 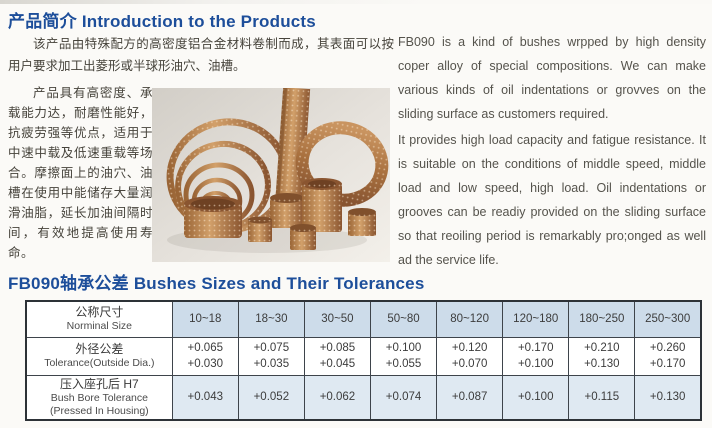 What do you see at coordinates (602, 356) in the screenshot?
I see `tolerance-cell: +0.210 +0.130` at bounding box center [602, 356].